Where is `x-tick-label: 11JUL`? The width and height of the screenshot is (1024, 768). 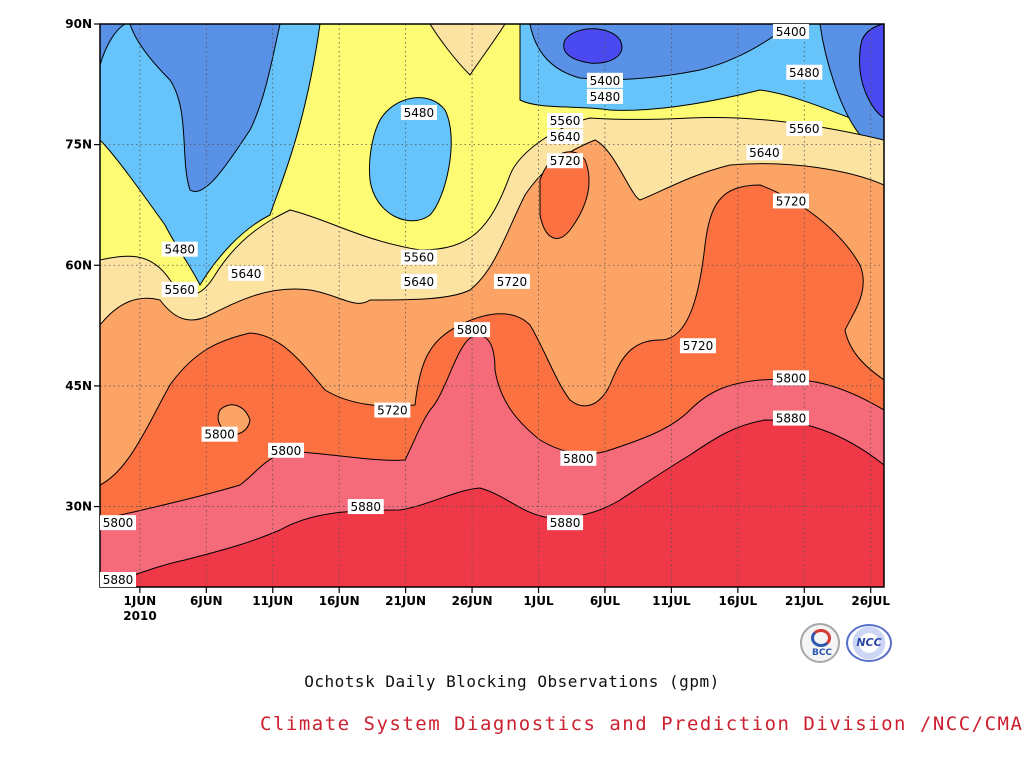
x-tick-label: 11JUL is located at coordinates (671, 601).